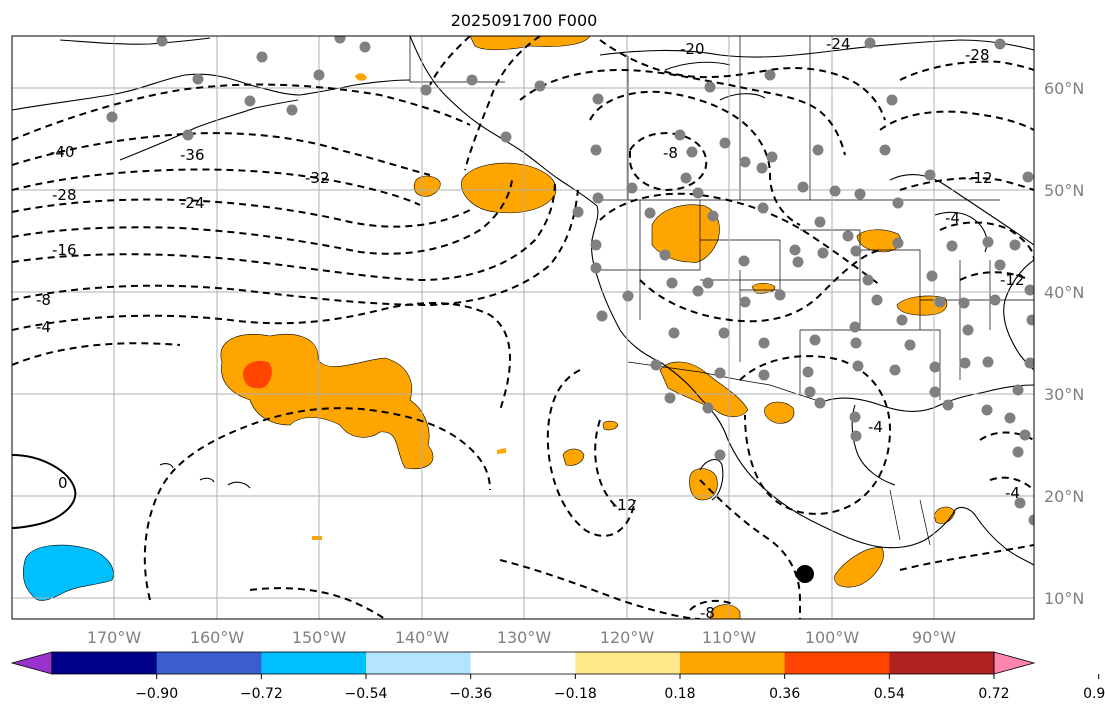 This screenshot has height=712, width=1105. Describe the element at coordinates (1064, 496) in the screenshot. I see `lat-tick-label: 20°N` at that location.